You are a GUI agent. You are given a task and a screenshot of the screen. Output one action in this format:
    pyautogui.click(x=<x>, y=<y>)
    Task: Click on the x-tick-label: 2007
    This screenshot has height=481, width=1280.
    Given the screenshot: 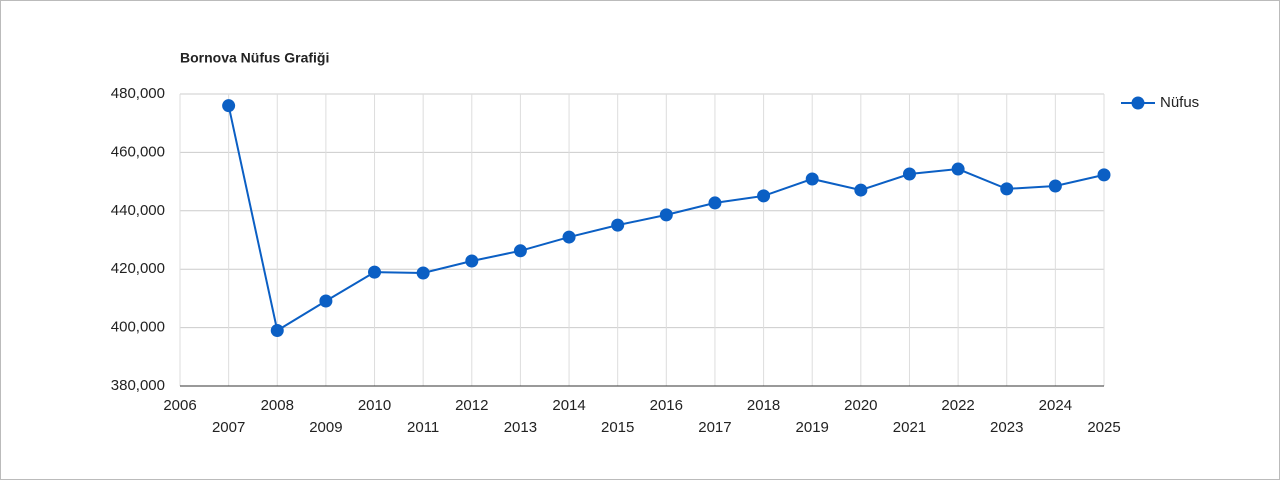 What is the action you would take?
    pyautogui.click(x=228, y=427)
    